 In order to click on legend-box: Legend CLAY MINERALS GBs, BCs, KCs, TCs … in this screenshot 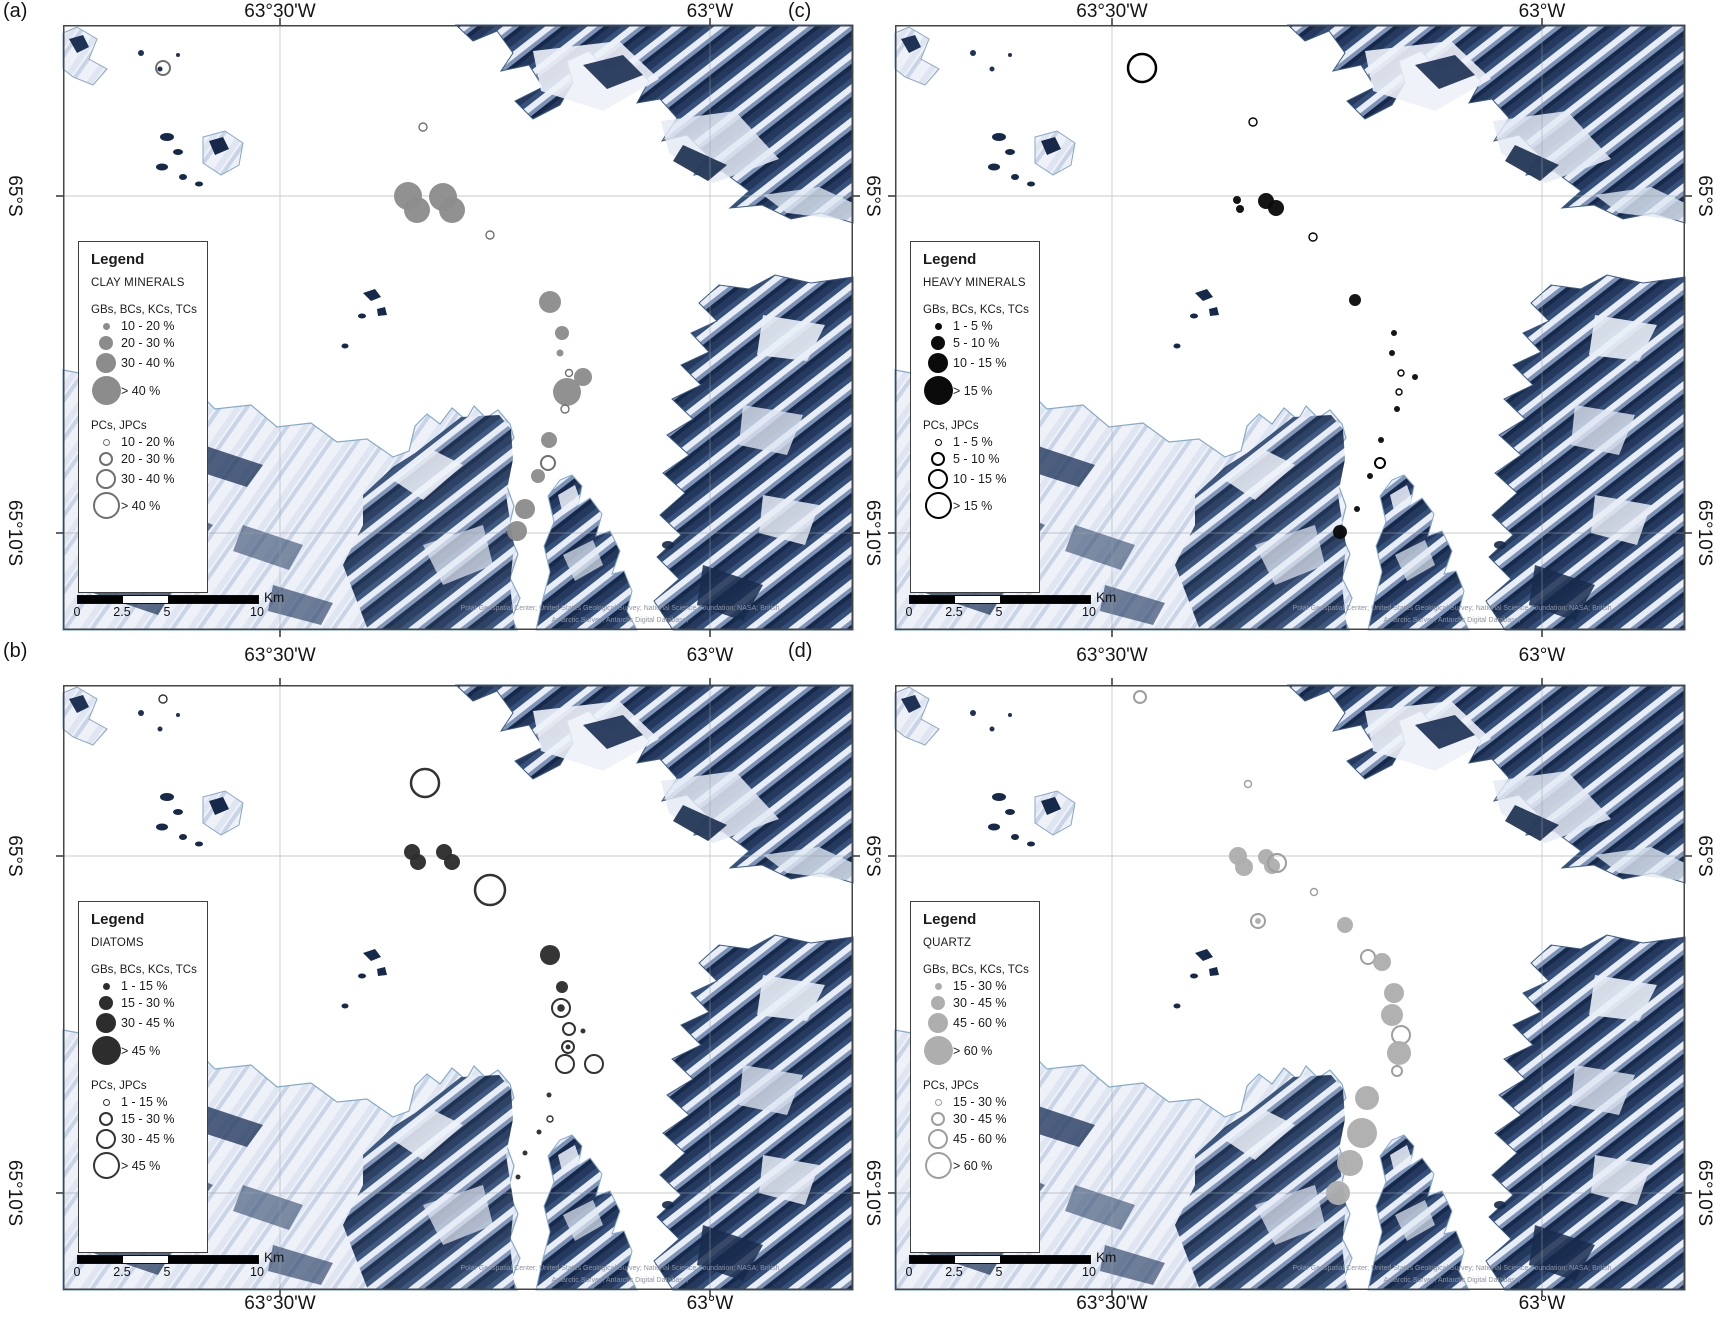, I will do `click(143, 417)`.